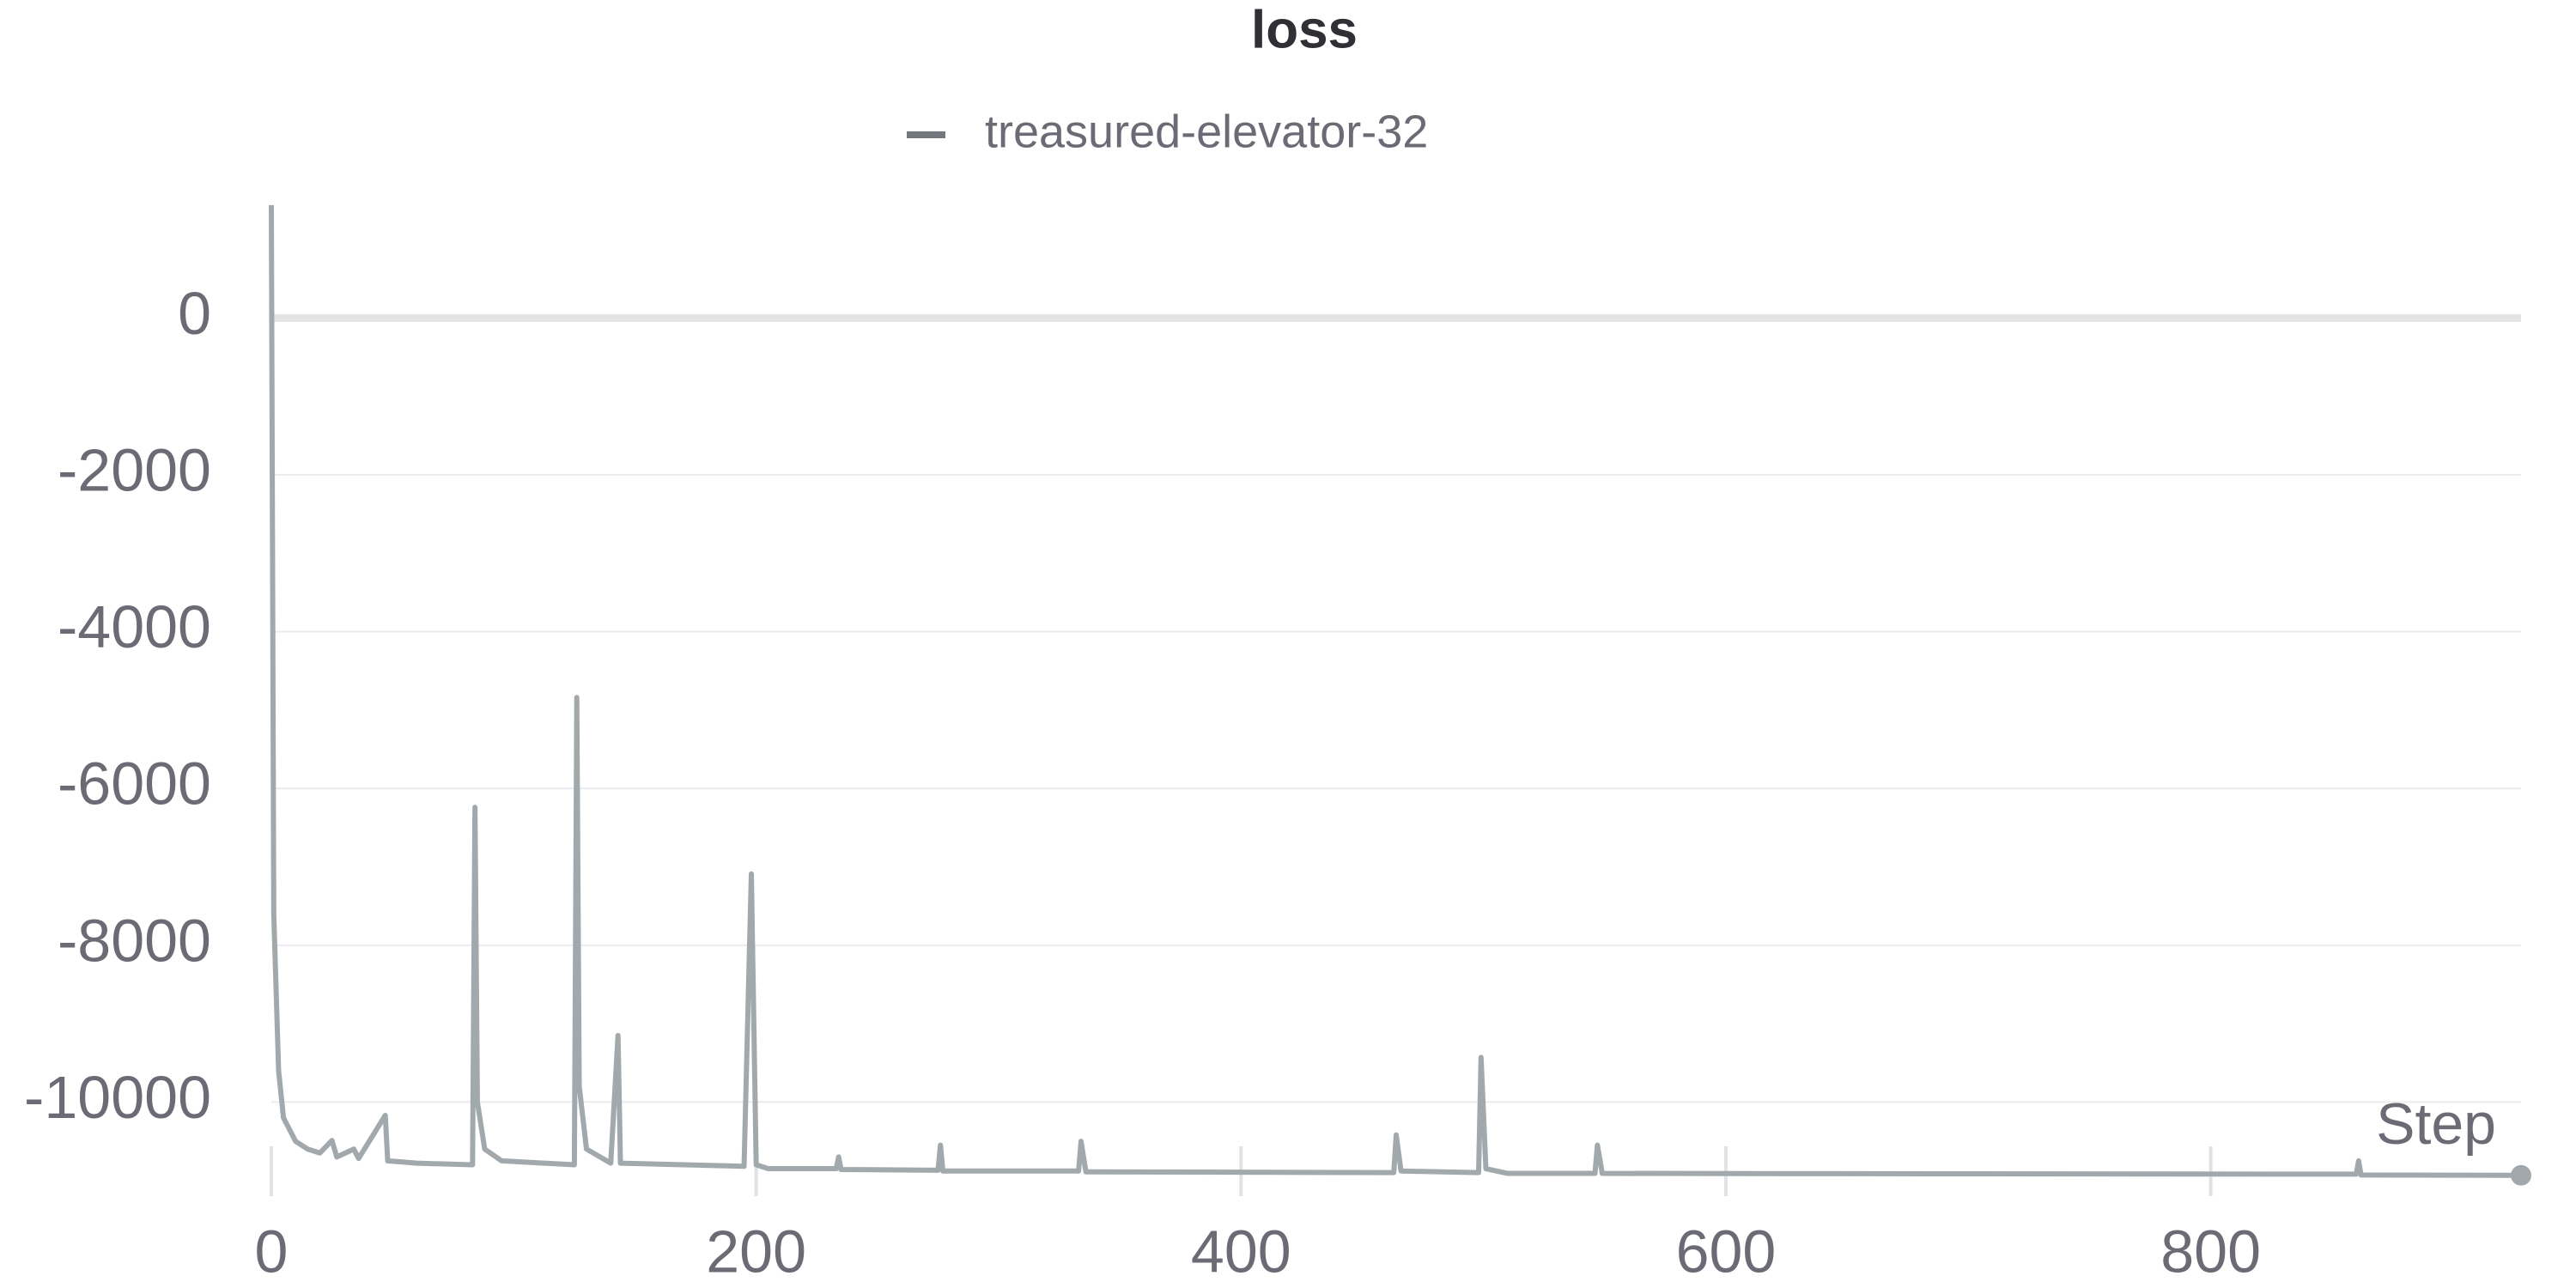 This screenshot has width=2576, height=1288. What do you see at coordinates (134, 783) in the screenshot?
I see `y-tick-label: -6000` at bounding box center [134, 783].